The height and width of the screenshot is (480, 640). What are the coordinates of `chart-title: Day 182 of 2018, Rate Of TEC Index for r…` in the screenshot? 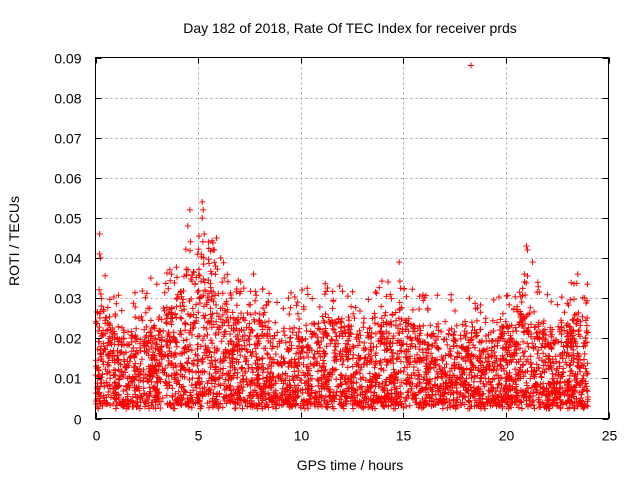 It's located at (350, 28).